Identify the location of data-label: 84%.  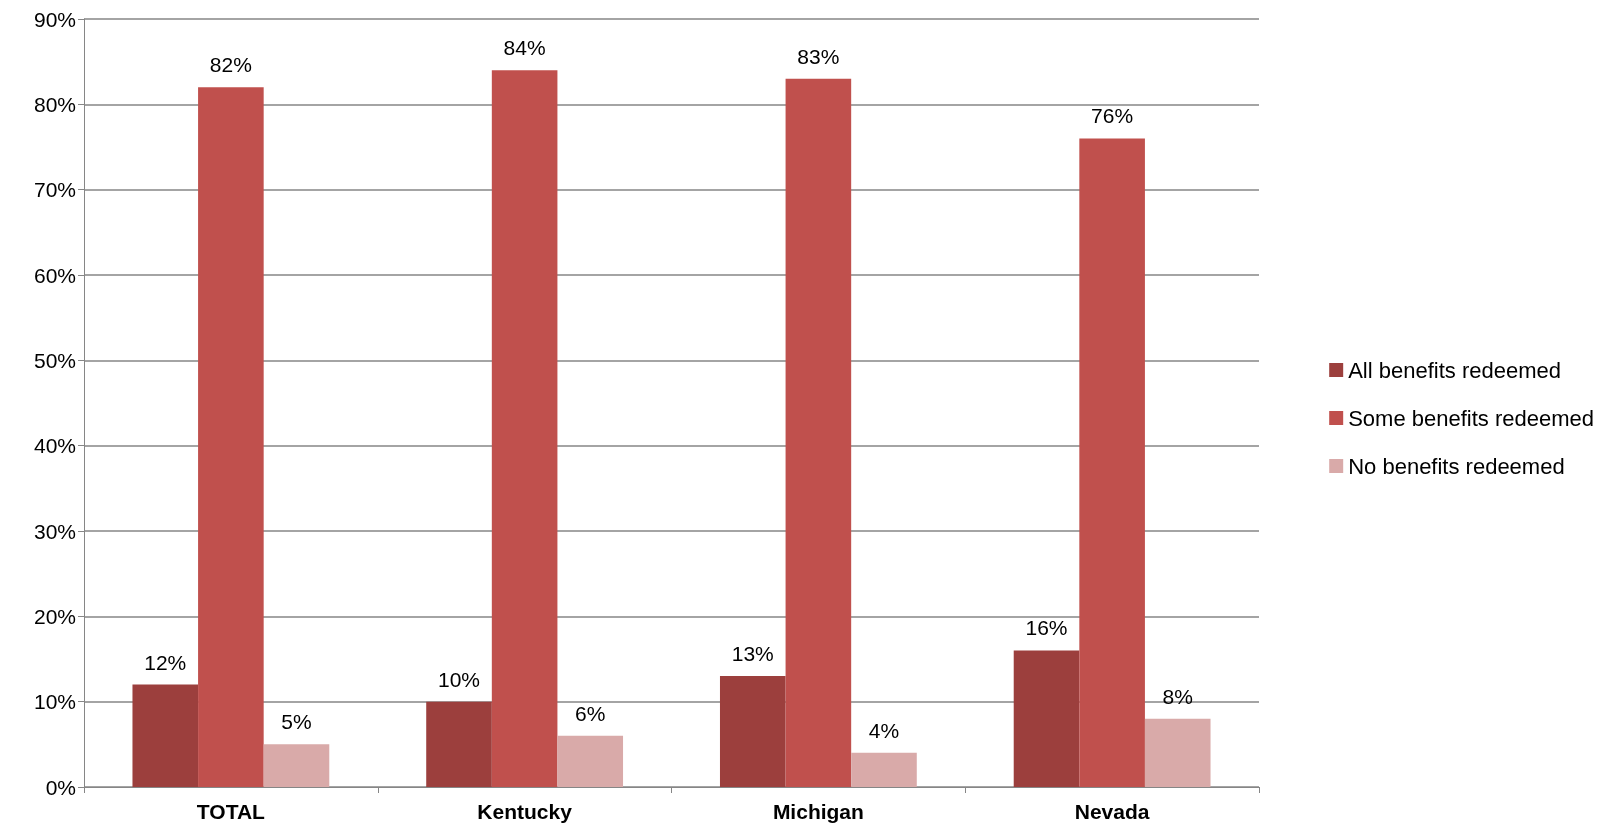
(524, 48).